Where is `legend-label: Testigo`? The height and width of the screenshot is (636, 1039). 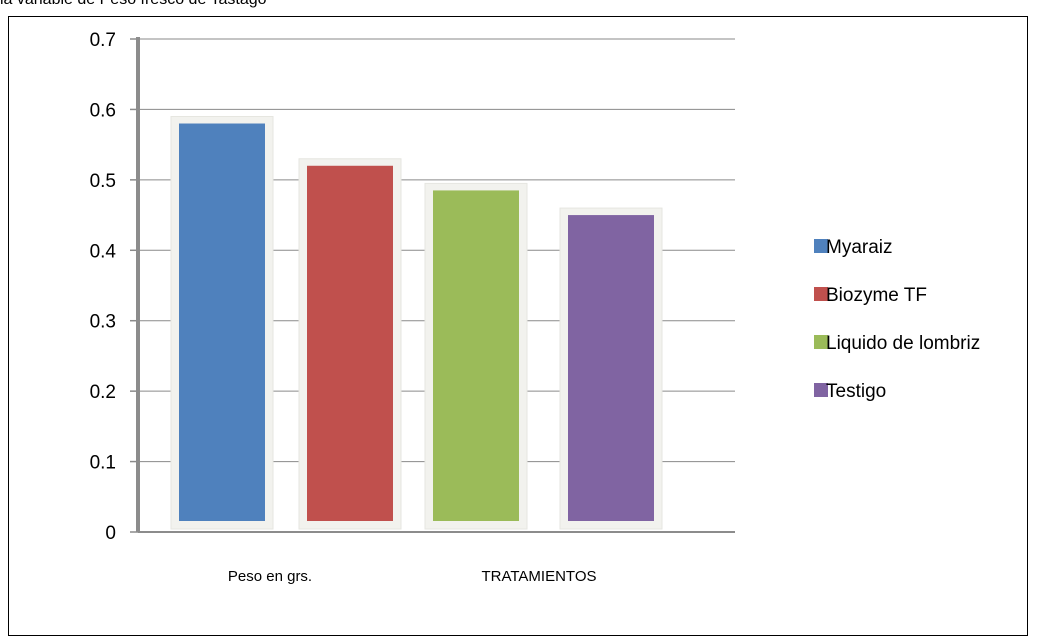 legend-label: Testigo is located at coordinates (856, 391).